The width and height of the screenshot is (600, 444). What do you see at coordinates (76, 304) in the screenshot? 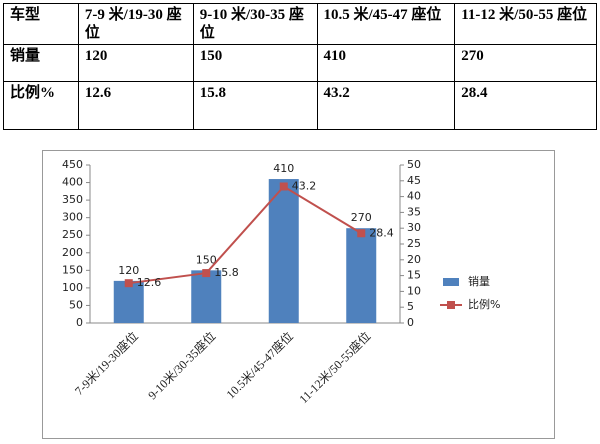
I see `y-tick-label: 50` at bounding box center [76, 304].